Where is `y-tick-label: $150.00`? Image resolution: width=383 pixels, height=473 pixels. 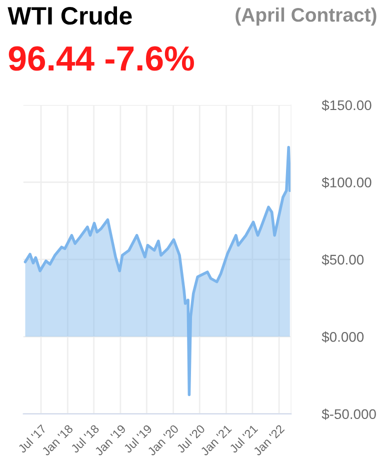
y-tick-label: $150.00 is located at coordinates (347, 105).